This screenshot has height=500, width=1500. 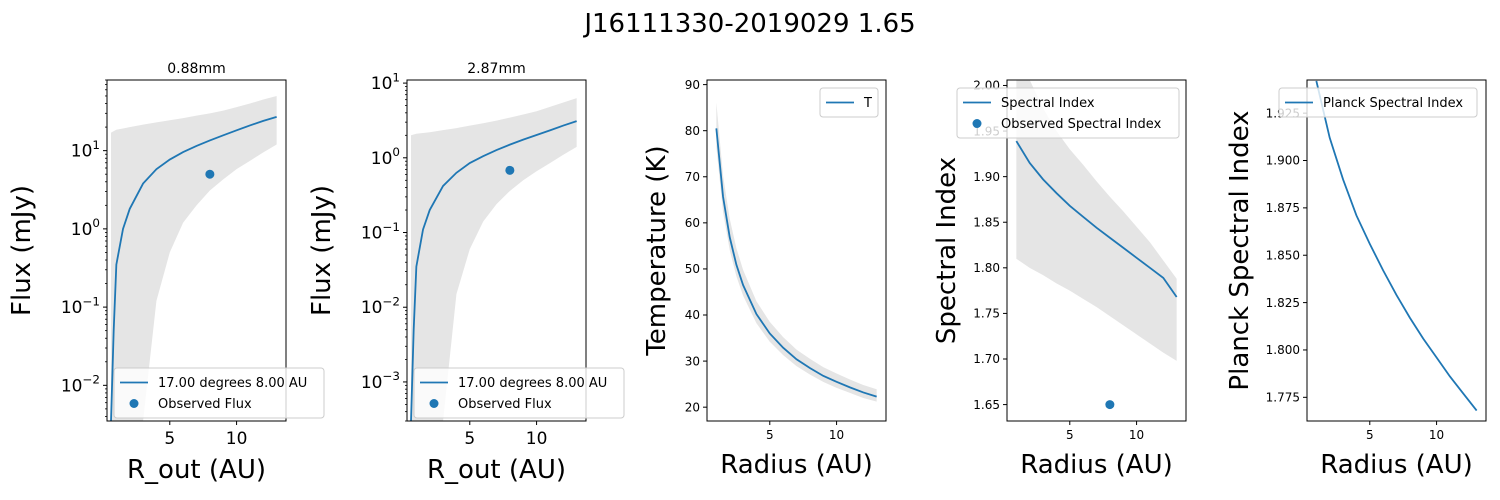 I want to click on y-tick-label: 30, so click(x=692, y=361).